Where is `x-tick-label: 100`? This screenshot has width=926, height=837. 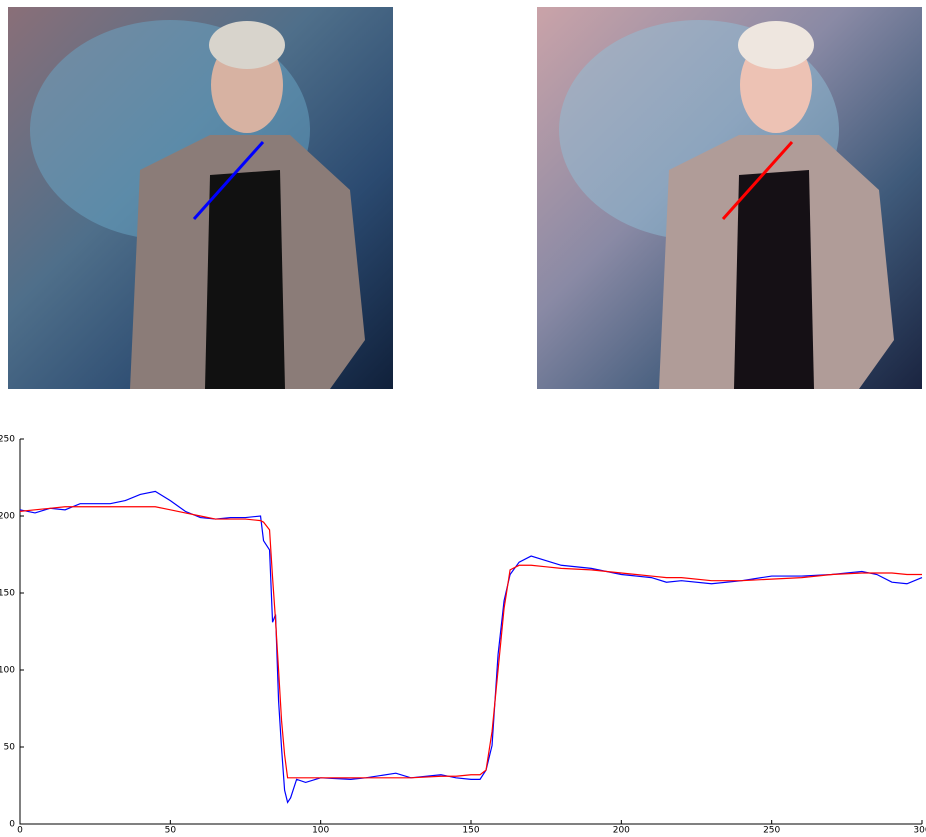
x-tick-label: 100 is located at coordinates (320, 831).